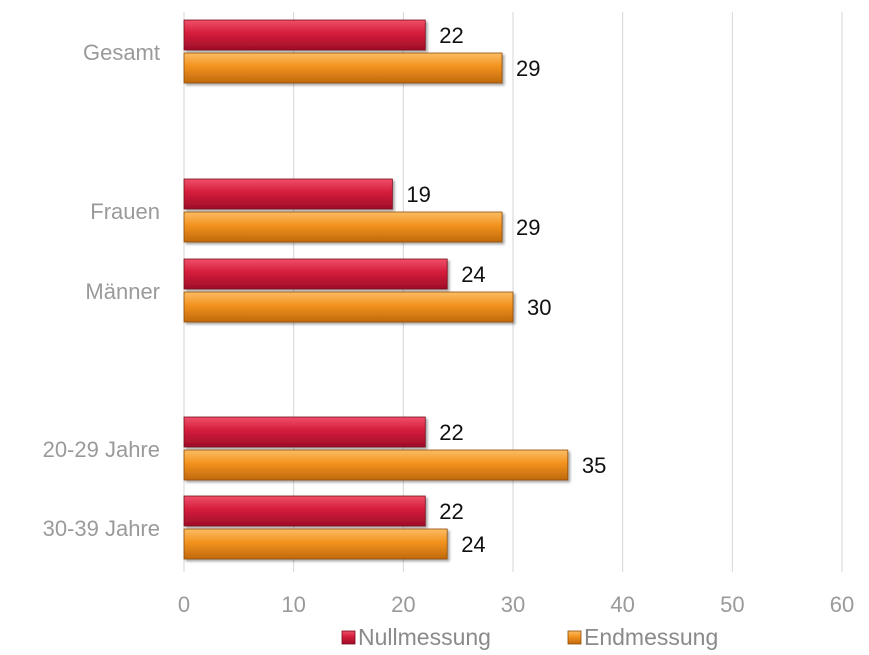 The image size is (869, 655). What do you see at coordinates (451, 432) in the screenshot?
I see `data-label-nullmessung-3: 22` at bounding box center [451, 432].